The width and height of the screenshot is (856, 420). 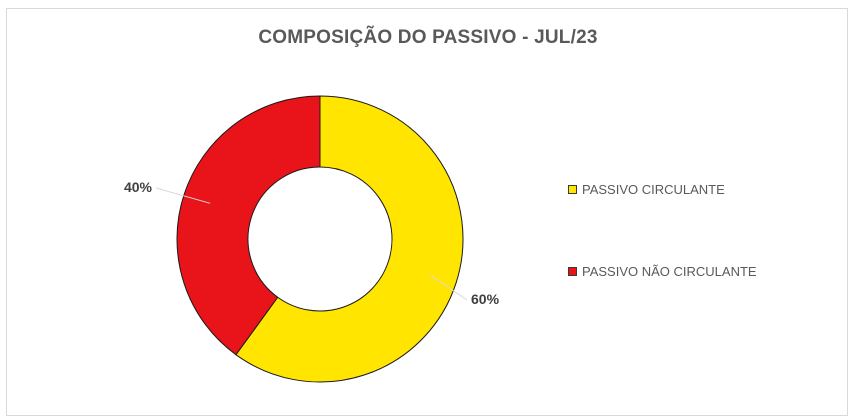 What do you see at coordinates (669, 271) in the screenshot?
I see `legend-label-passivo-nao-circulante: PASSIVO NÃO CIRCULANTE` at bounding box center [669, 271].